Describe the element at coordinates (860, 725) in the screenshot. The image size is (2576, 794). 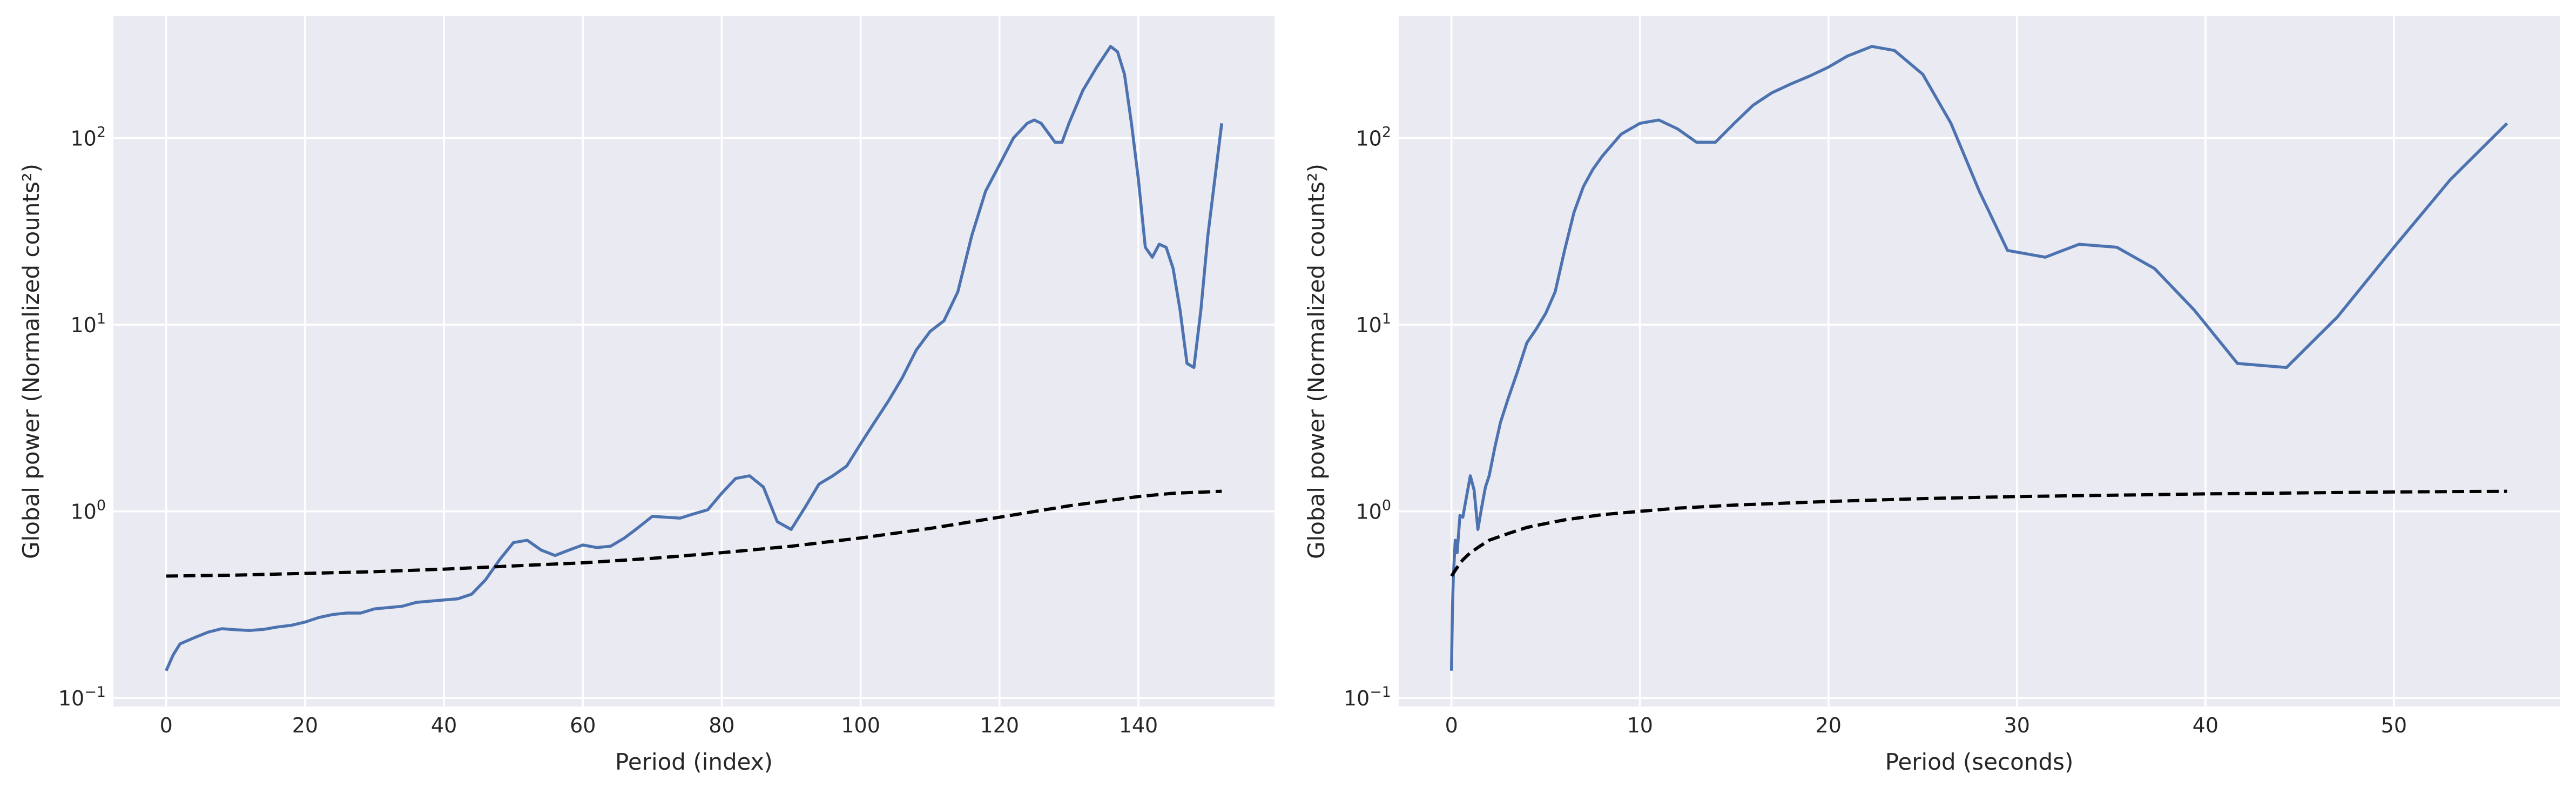
I see `x-tick-label: 100` at that location.